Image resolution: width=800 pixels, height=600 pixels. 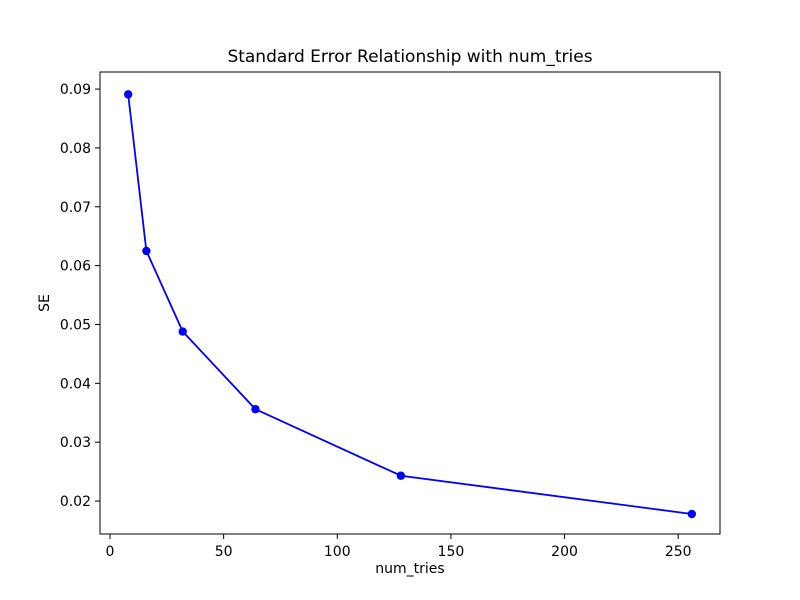 What do you see at coordinates (75, 208) in the screenshot?
I see `y-tick-label: 0.07` at bounding box center [75, 208].